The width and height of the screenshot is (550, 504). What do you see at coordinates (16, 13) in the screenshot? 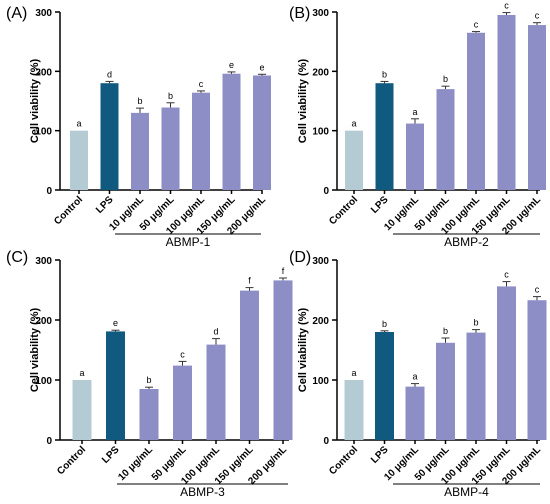
I see `panel-label: (A)` at bounding box center [16, 13].